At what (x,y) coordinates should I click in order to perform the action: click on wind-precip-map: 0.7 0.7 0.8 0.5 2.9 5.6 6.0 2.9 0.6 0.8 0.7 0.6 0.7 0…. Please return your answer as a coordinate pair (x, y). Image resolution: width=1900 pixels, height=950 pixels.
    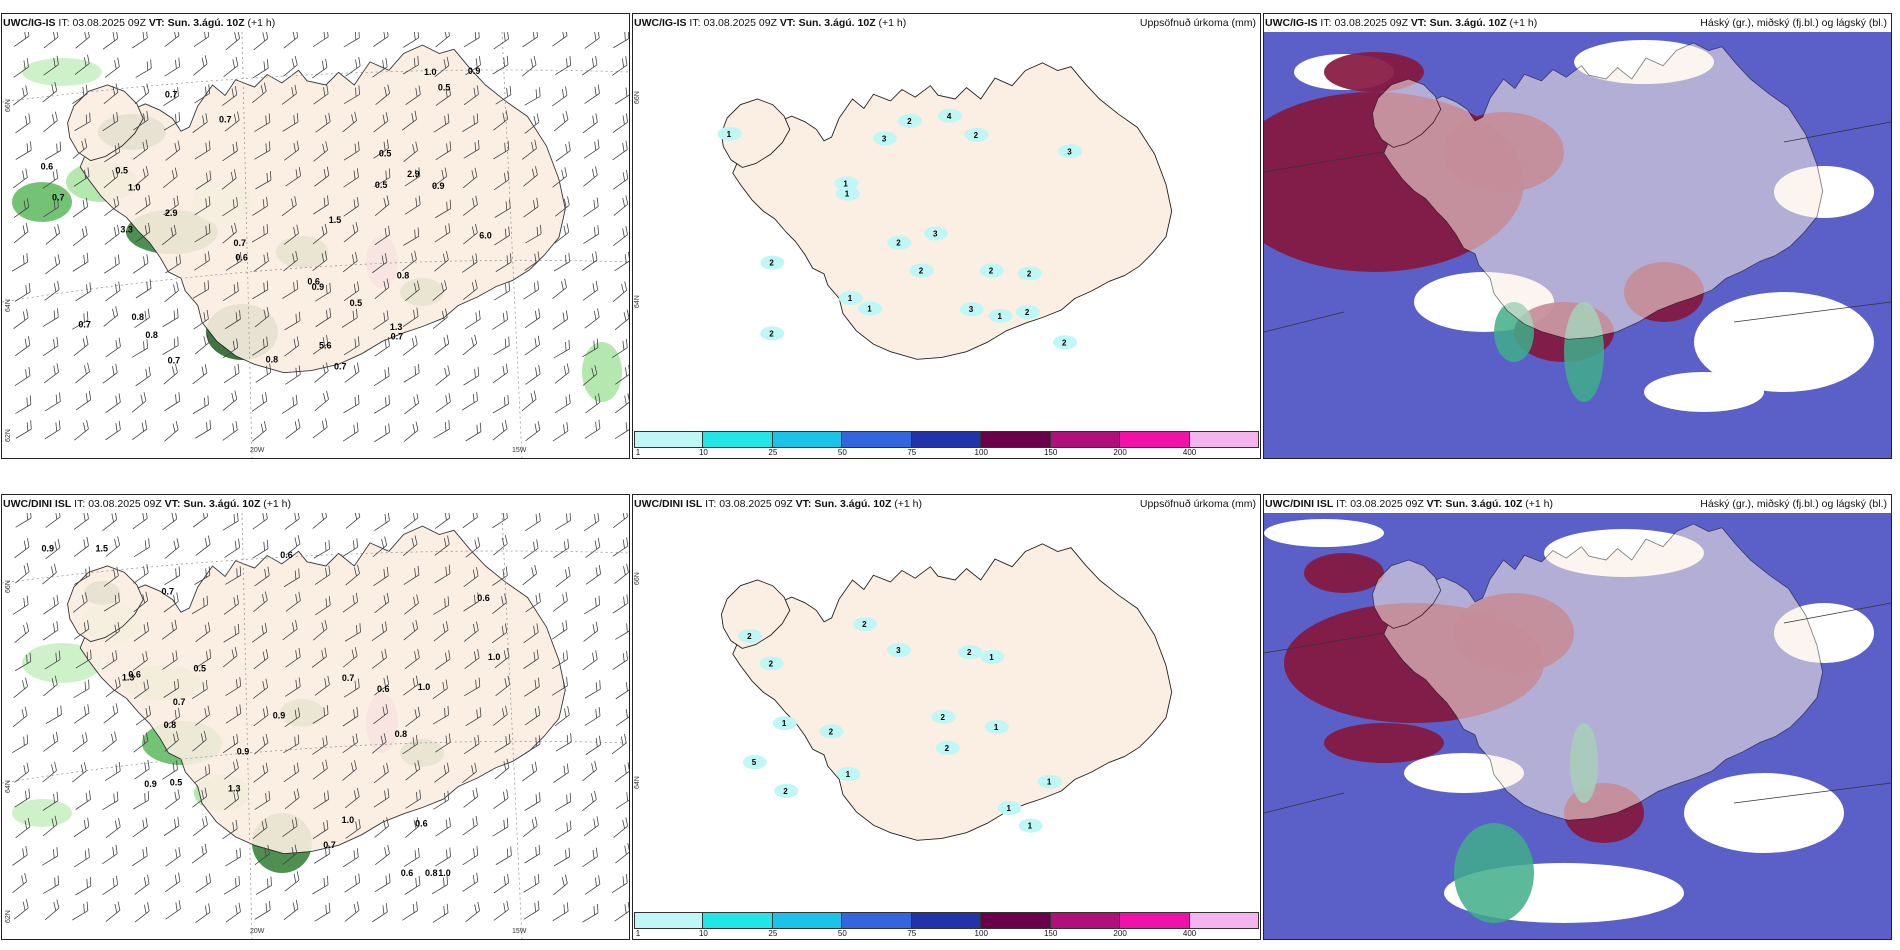
    Looking at the image, I should click on (315, 245).